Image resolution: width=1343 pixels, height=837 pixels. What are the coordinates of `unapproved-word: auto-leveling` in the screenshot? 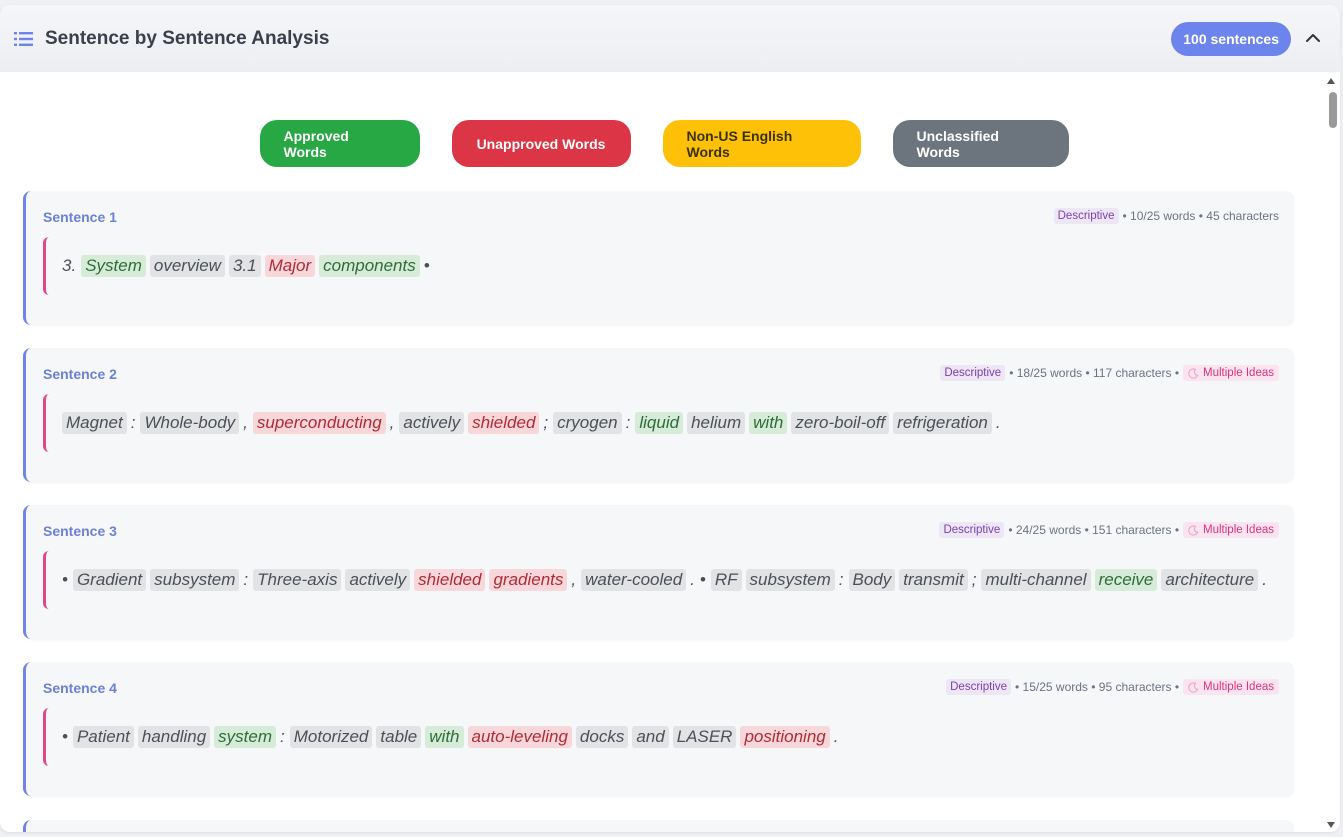 It's located at (519, 737).